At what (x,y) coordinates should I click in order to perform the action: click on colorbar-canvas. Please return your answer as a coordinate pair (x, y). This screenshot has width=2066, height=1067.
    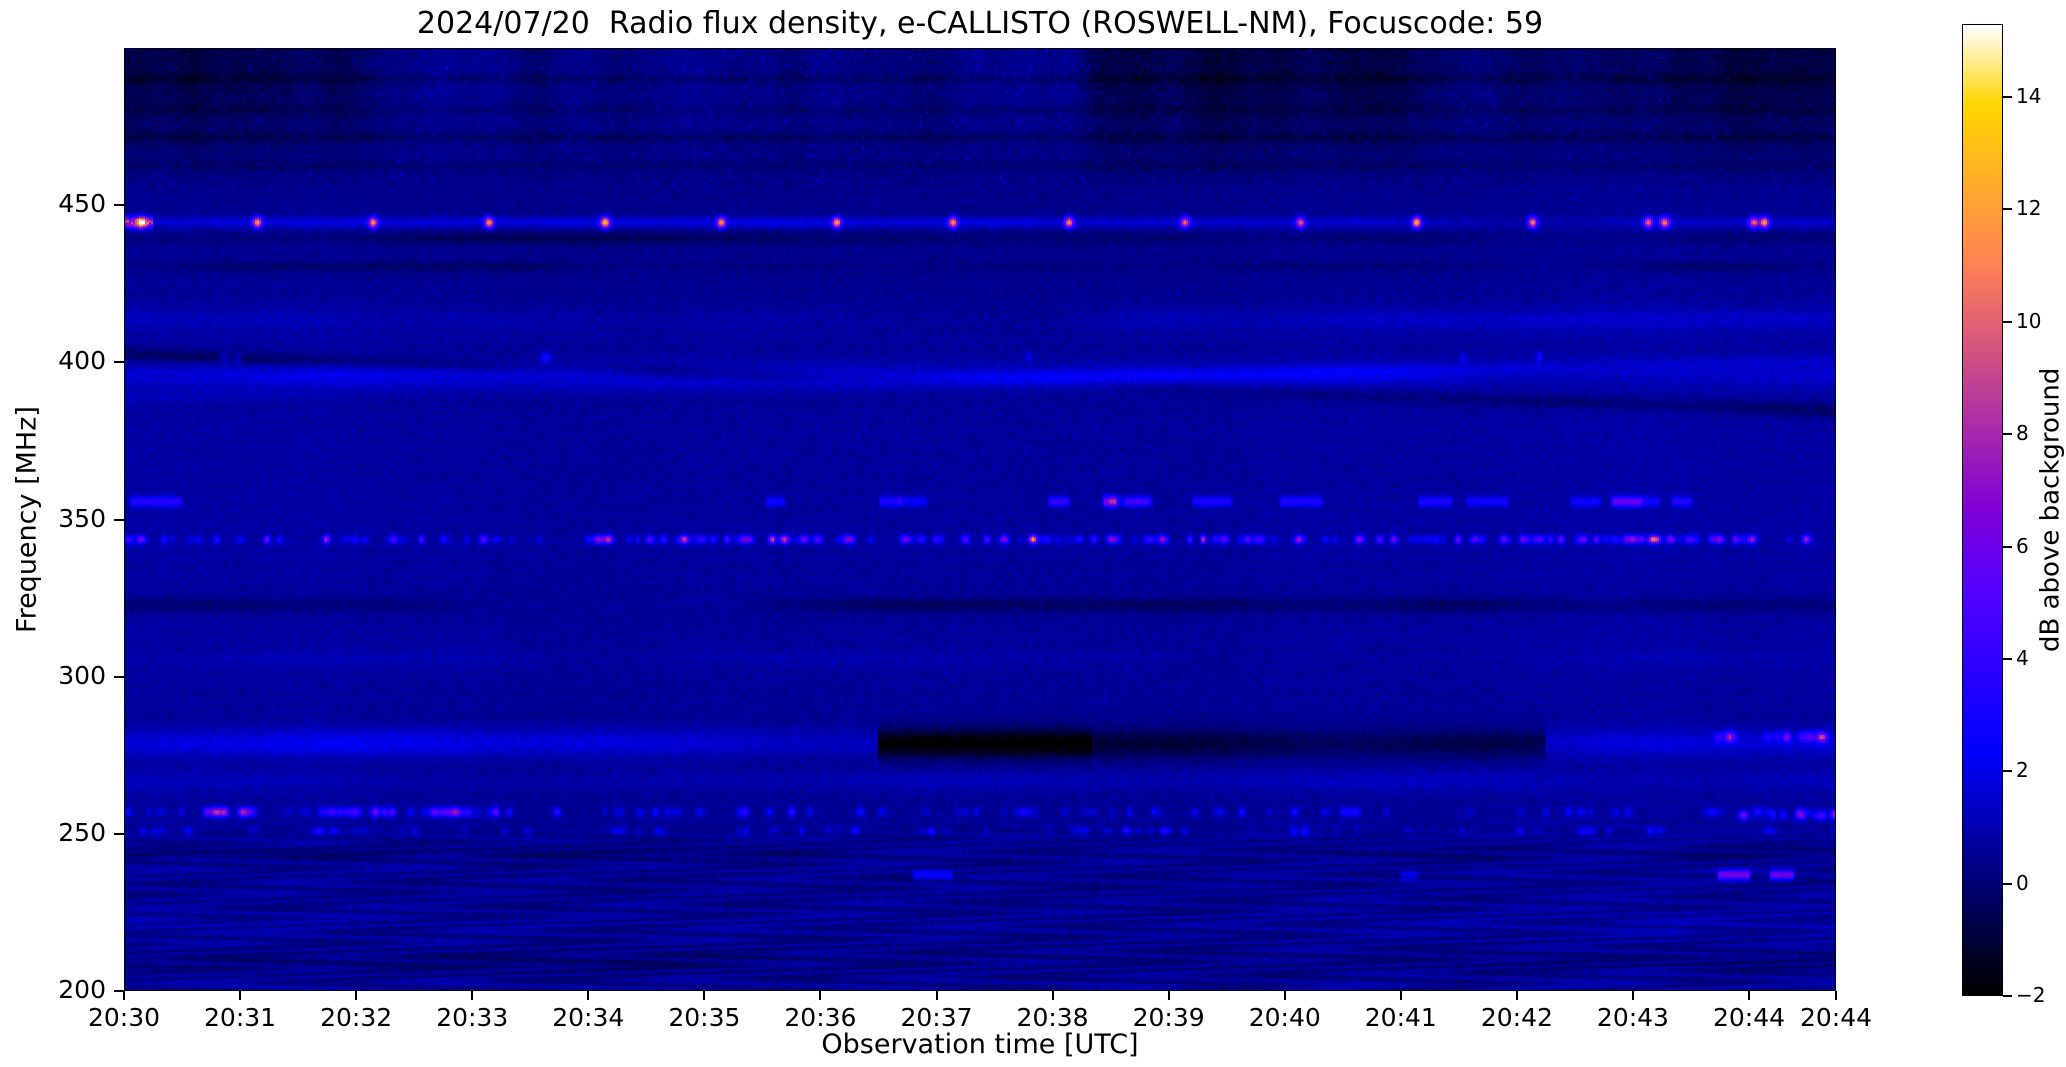
    Looking at the image, I should click on (1982, 510).